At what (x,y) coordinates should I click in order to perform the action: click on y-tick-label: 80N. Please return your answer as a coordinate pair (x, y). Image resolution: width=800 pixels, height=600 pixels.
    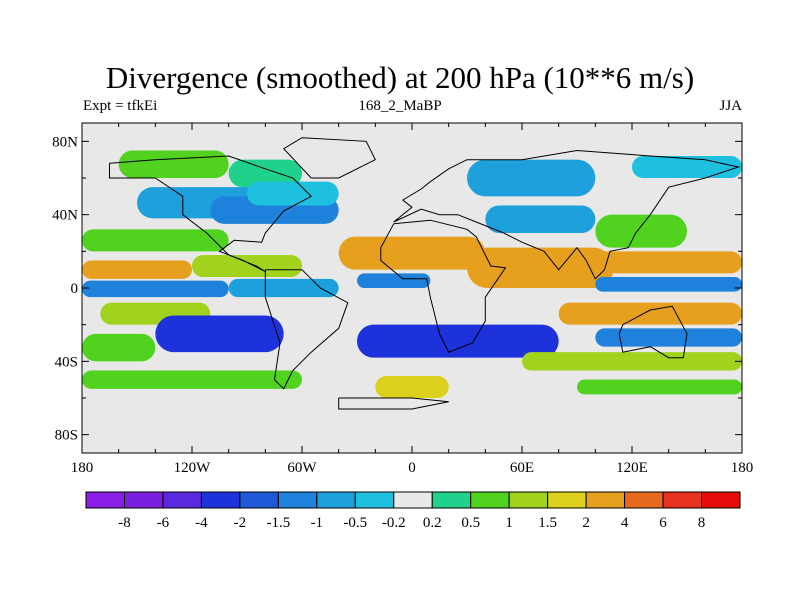
    Looking at the image, I should click on (65, 142).